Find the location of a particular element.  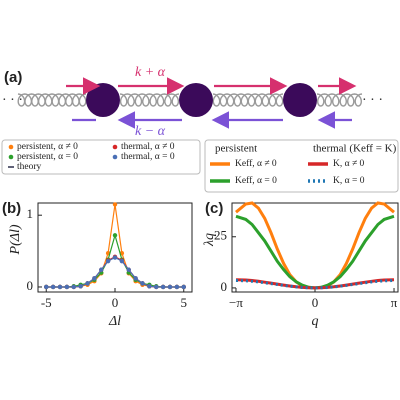

x-tick-label: π is located at coordinates (394, 302).